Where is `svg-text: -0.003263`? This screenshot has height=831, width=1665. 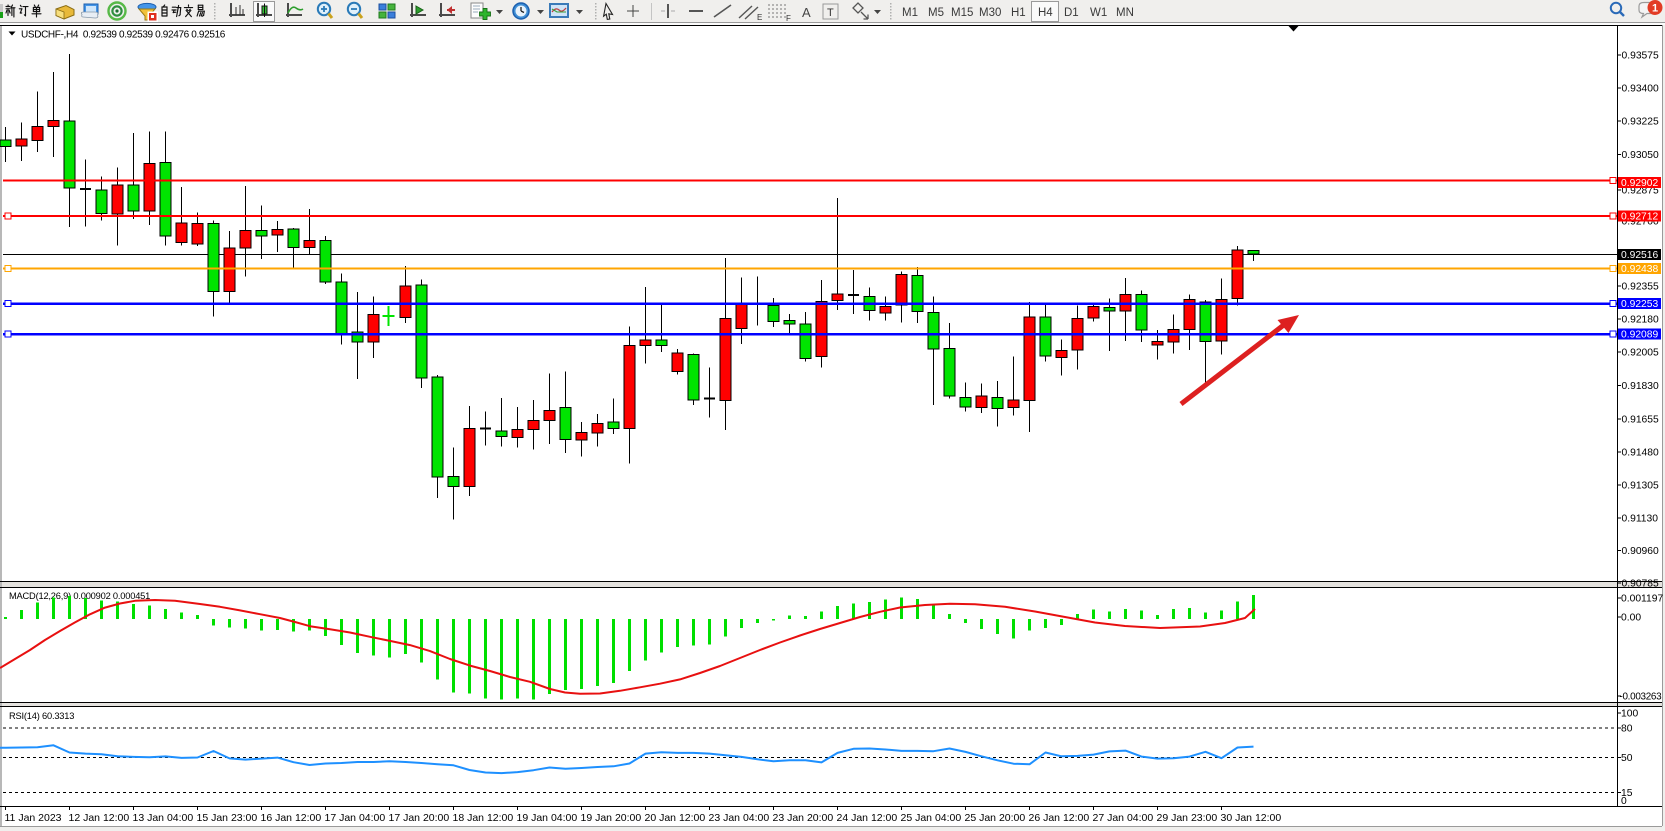
svg-text: -0.003263 is located at coordinates (1641, 697).